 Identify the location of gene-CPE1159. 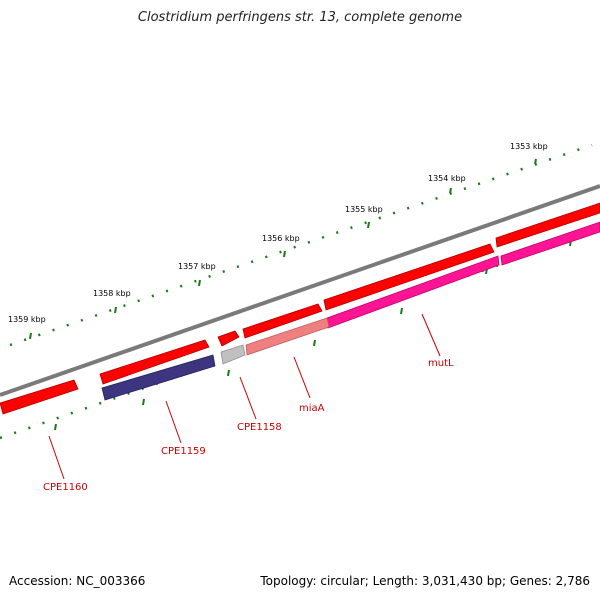
(158, 377).